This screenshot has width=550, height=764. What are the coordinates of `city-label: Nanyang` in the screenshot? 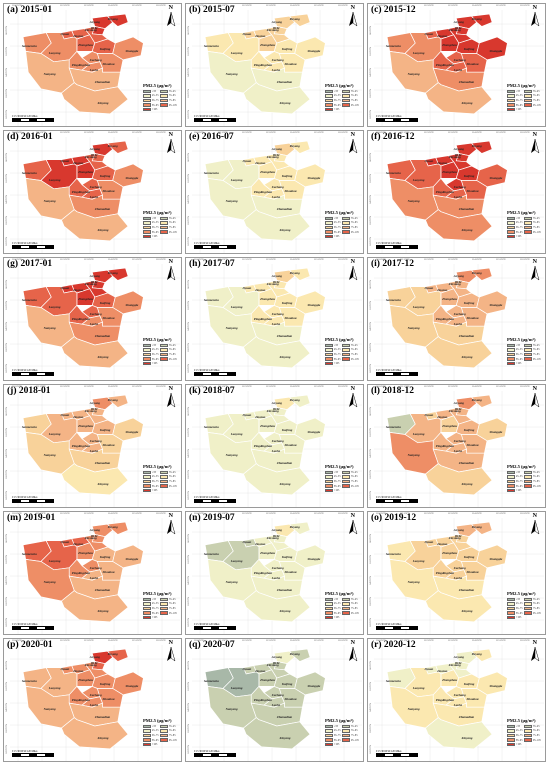 It's located at (49, 328).